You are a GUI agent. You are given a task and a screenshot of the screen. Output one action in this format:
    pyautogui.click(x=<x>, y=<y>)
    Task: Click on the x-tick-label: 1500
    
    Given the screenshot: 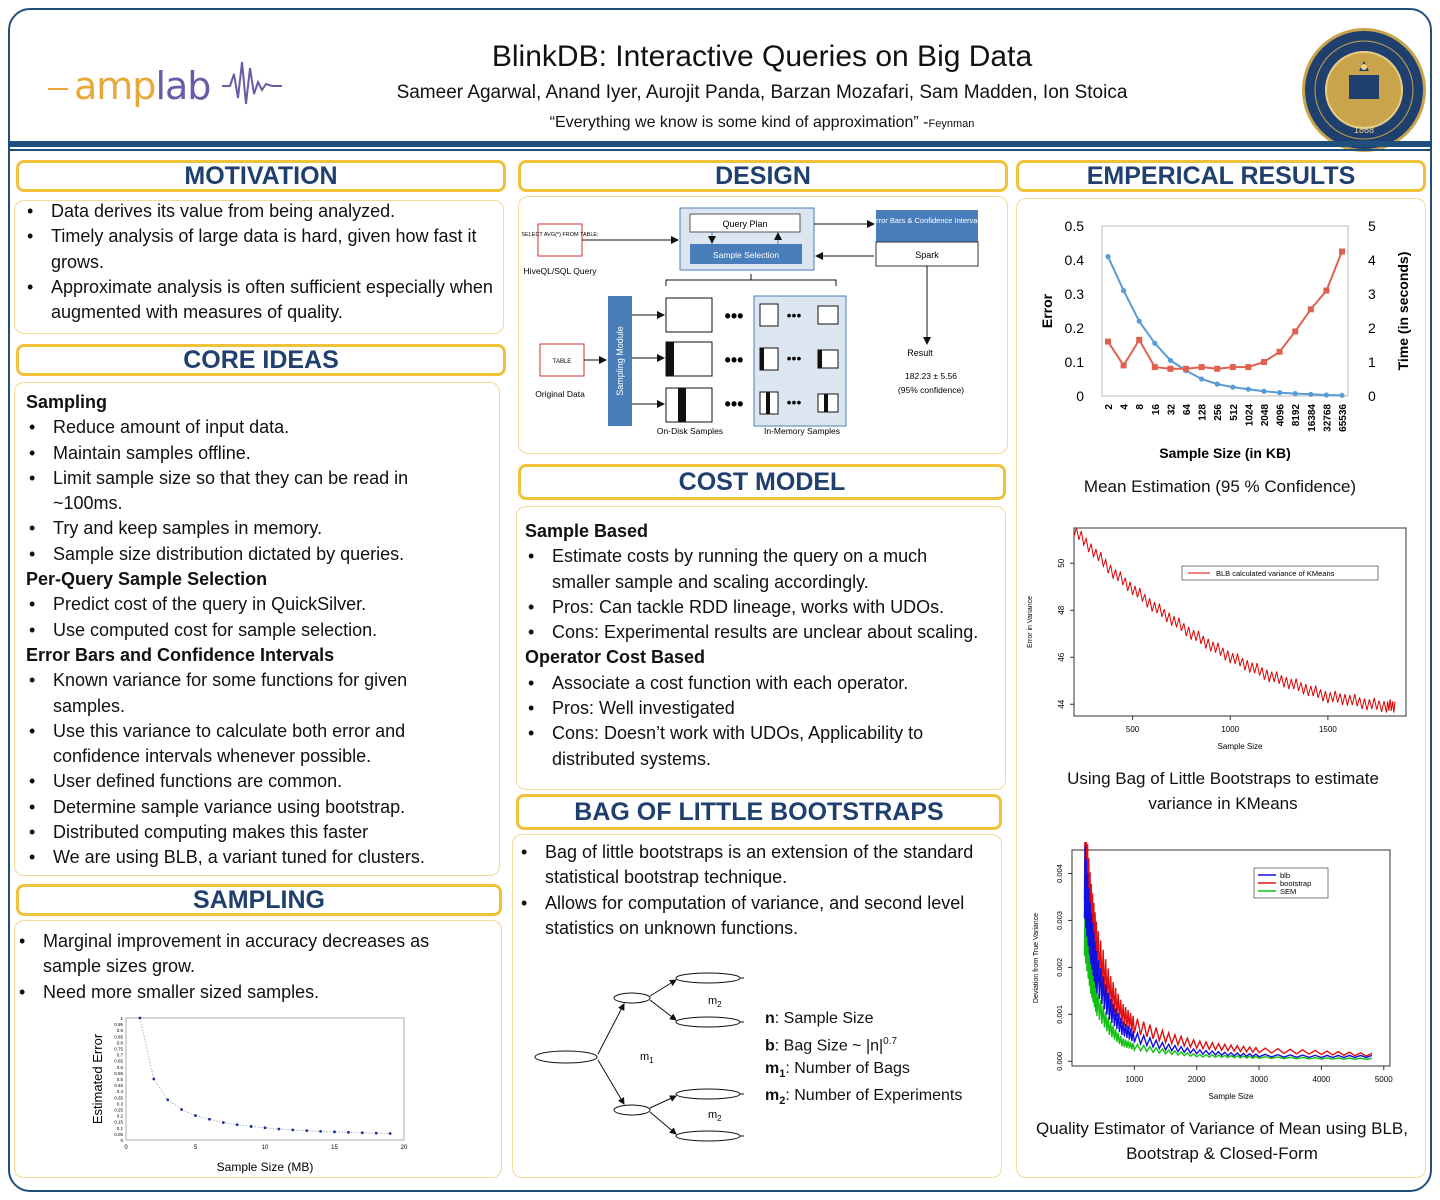 What is the action you would take?
    pyautogui.click(x=1328, y=729)
    